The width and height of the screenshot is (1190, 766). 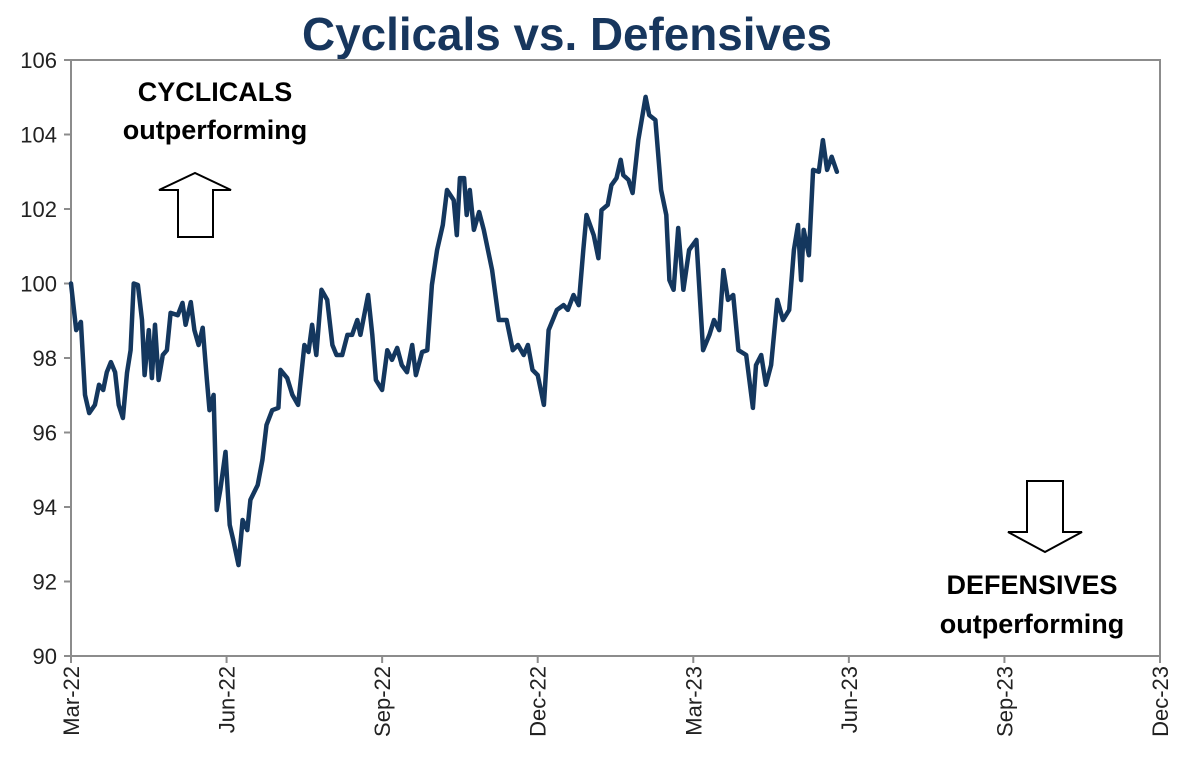 I want to click on annotation-defensives: DEFENSIVES, so click(x=1031, y=585).